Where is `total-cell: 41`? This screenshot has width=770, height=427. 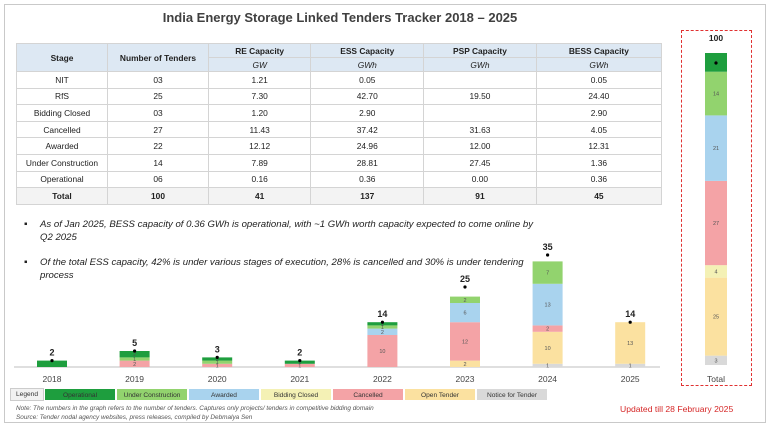
total-cell: 41 is located at coordinates (259, 196).